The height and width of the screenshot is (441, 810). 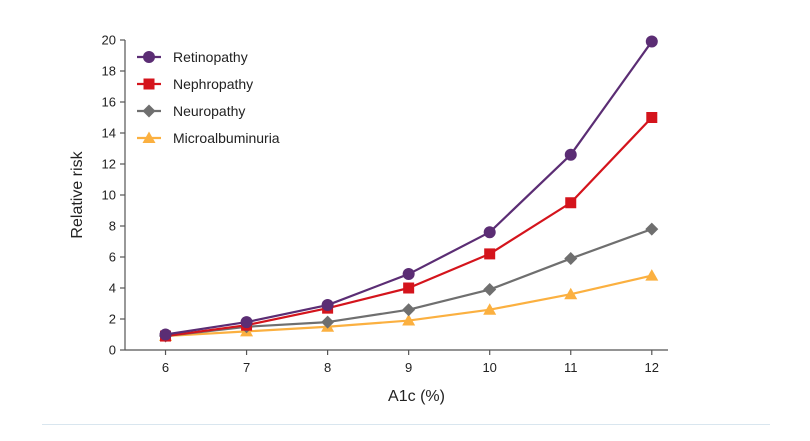 What do you see at coordinates (149, 111) in the screenshot?
I see `legend-marker-neuropathy` at bounding box center [149, 111].